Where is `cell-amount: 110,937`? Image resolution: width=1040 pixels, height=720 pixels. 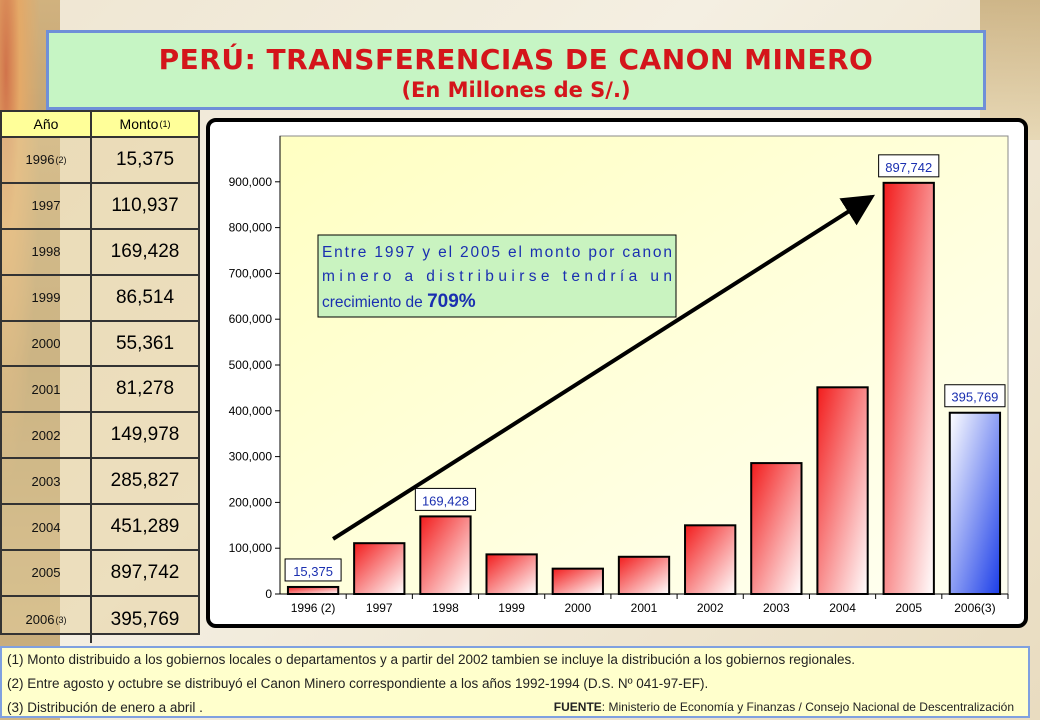
cell-amount: 110,937 is located at coordinates (145, 205).